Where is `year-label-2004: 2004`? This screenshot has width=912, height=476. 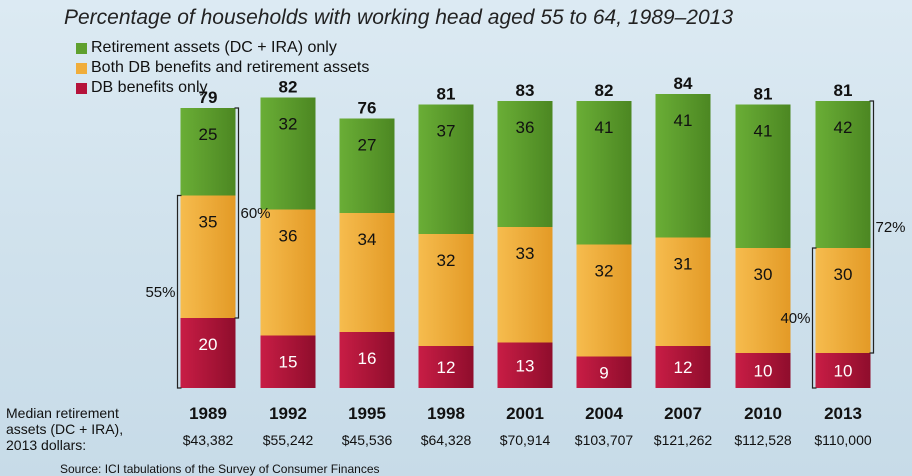
year-label-2004: 2004 is located at coordinates (604, 413).